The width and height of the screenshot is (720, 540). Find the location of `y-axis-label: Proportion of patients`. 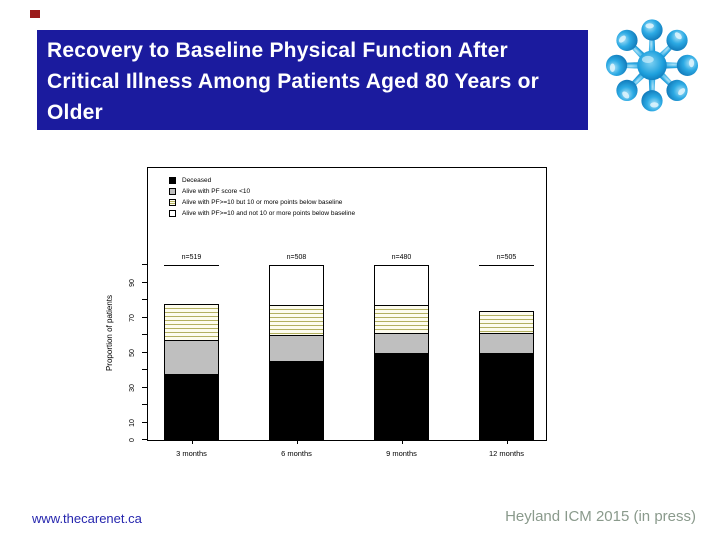

y-axis-label: Proportion of patients is located at coordinates (109, 333).